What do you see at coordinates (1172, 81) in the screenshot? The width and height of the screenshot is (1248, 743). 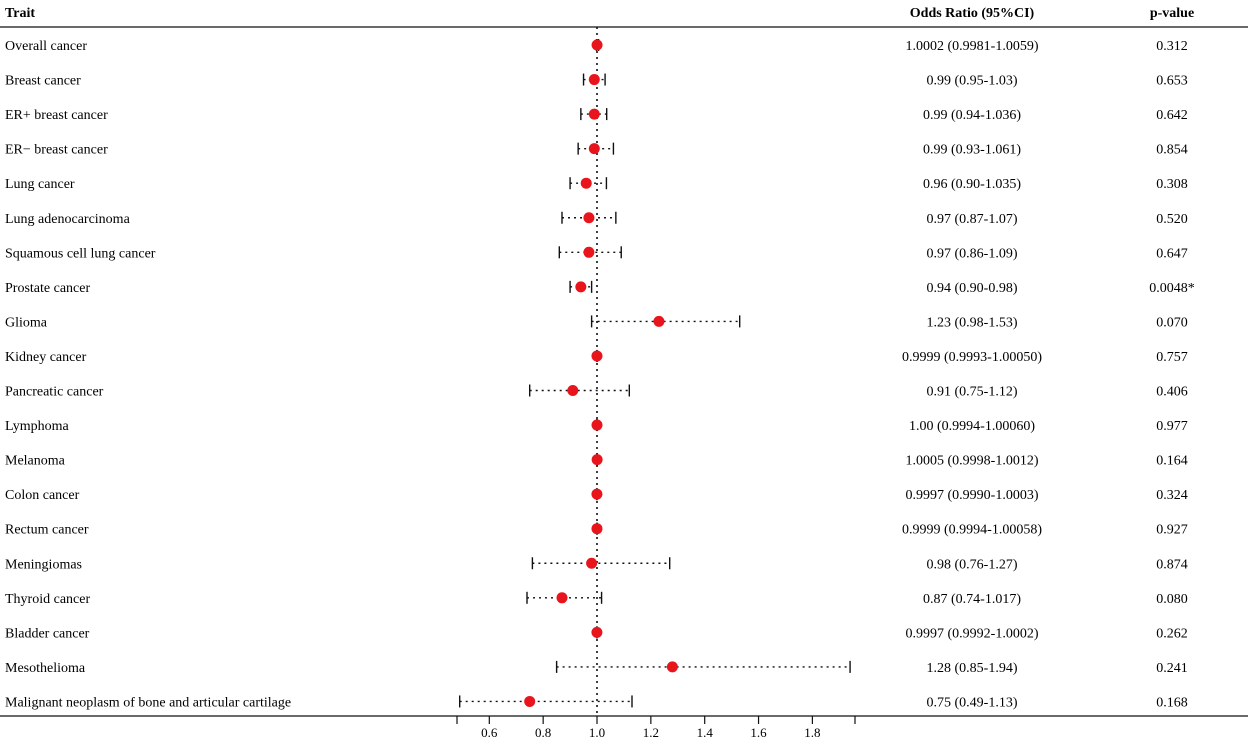 I see `p-value: 0.653` at bounding box center [1172, 81].